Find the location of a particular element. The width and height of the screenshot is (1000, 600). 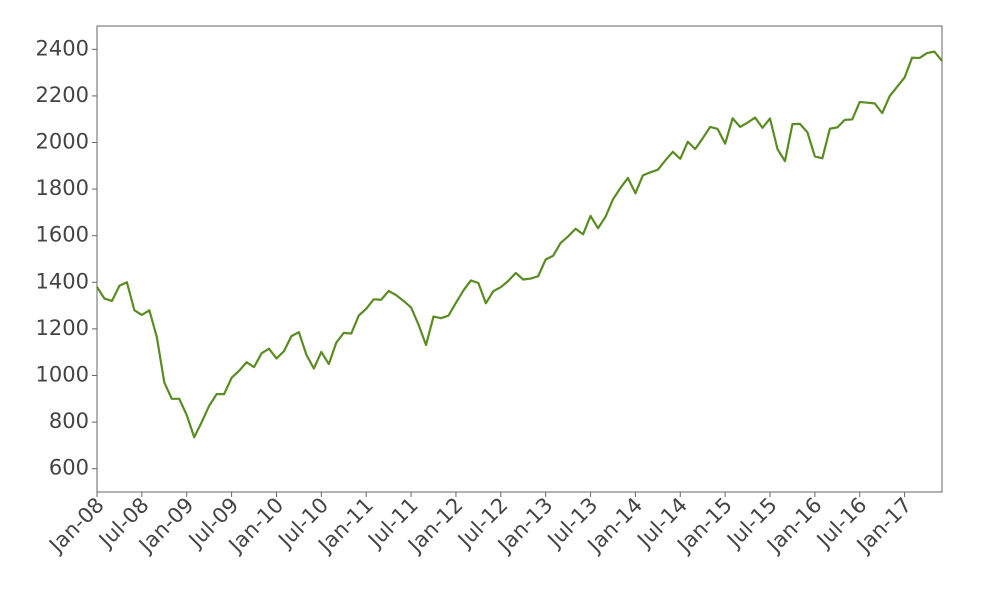

y-tick-label: 1600 is located at coordinates (62, 235).